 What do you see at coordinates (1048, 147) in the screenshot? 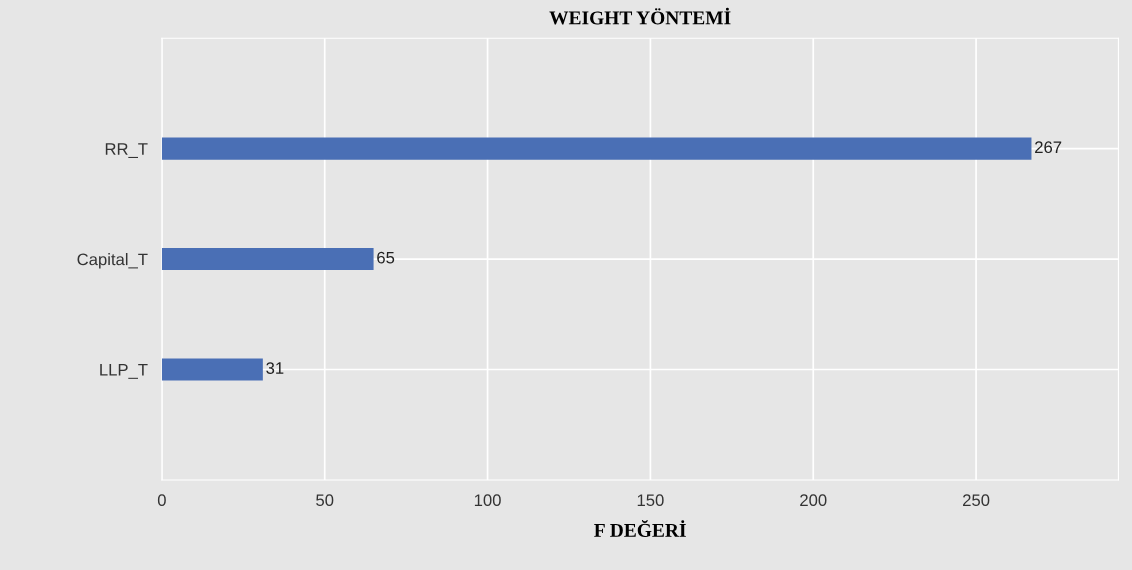
I see `data-label: 267` at bounding box center [1048, 147].